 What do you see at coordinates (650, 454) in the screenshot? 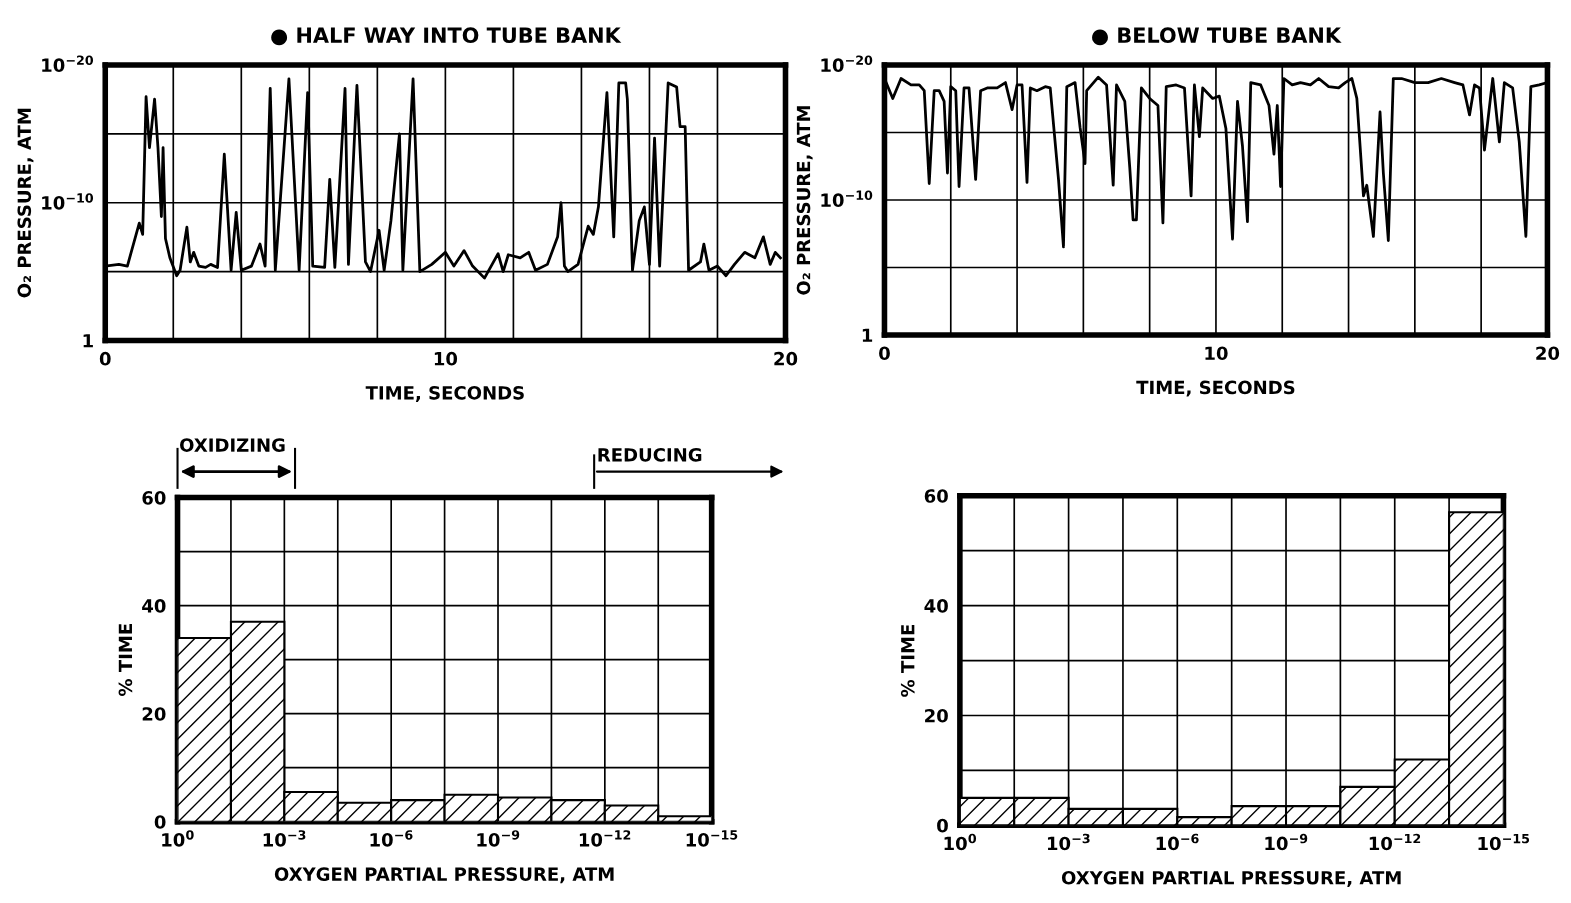
I see `text: REDUCING` at bounding box center [650, 454].